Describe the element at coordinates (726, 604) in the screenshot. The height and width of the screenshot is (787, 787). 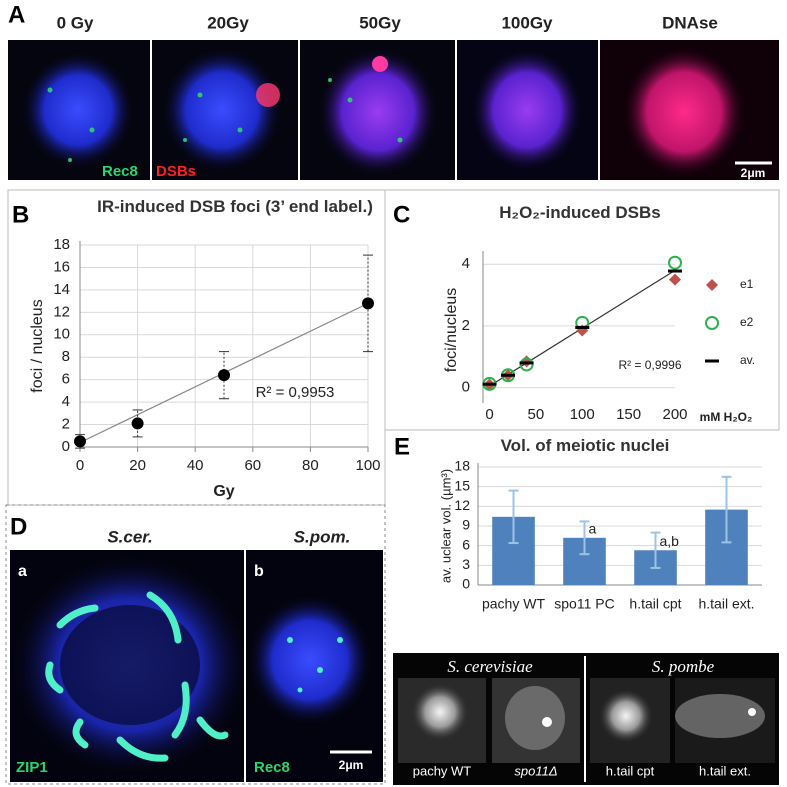
I see `x-tick-label: h.tail ext.` at that location.